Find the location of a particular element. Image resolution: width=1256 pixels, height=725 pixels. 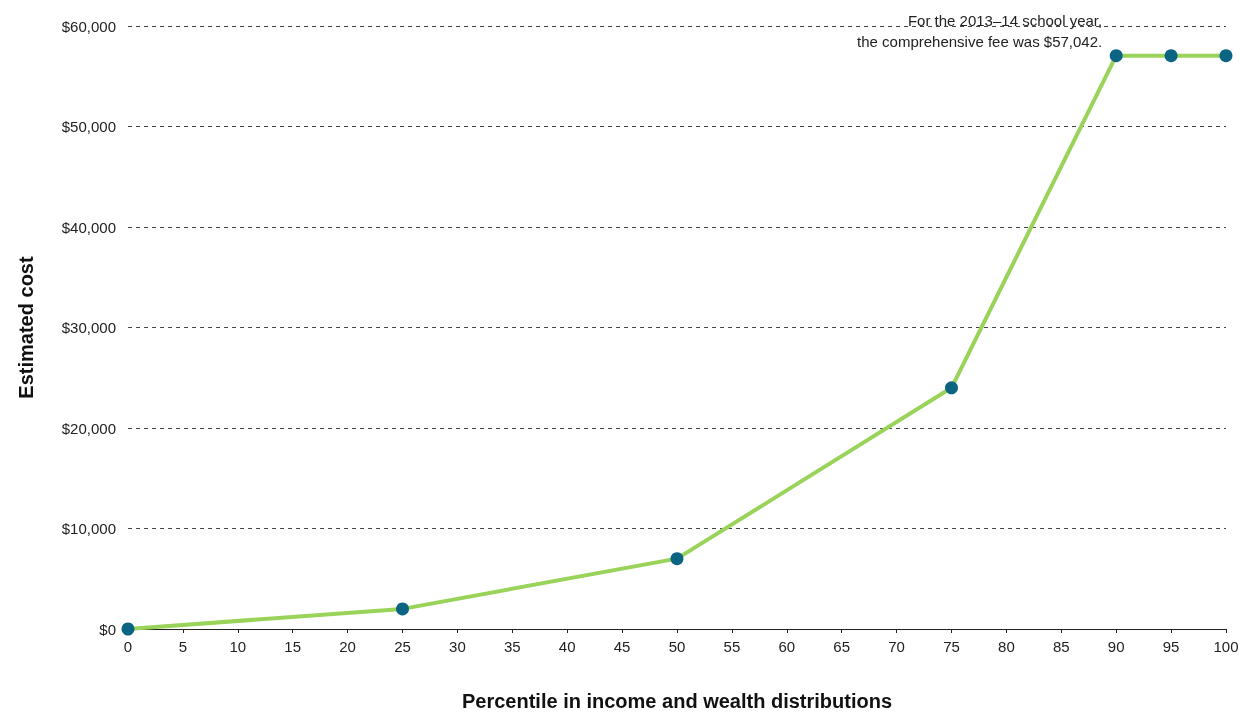

x-tick-label: 35 is located at coordinates (512, 646).